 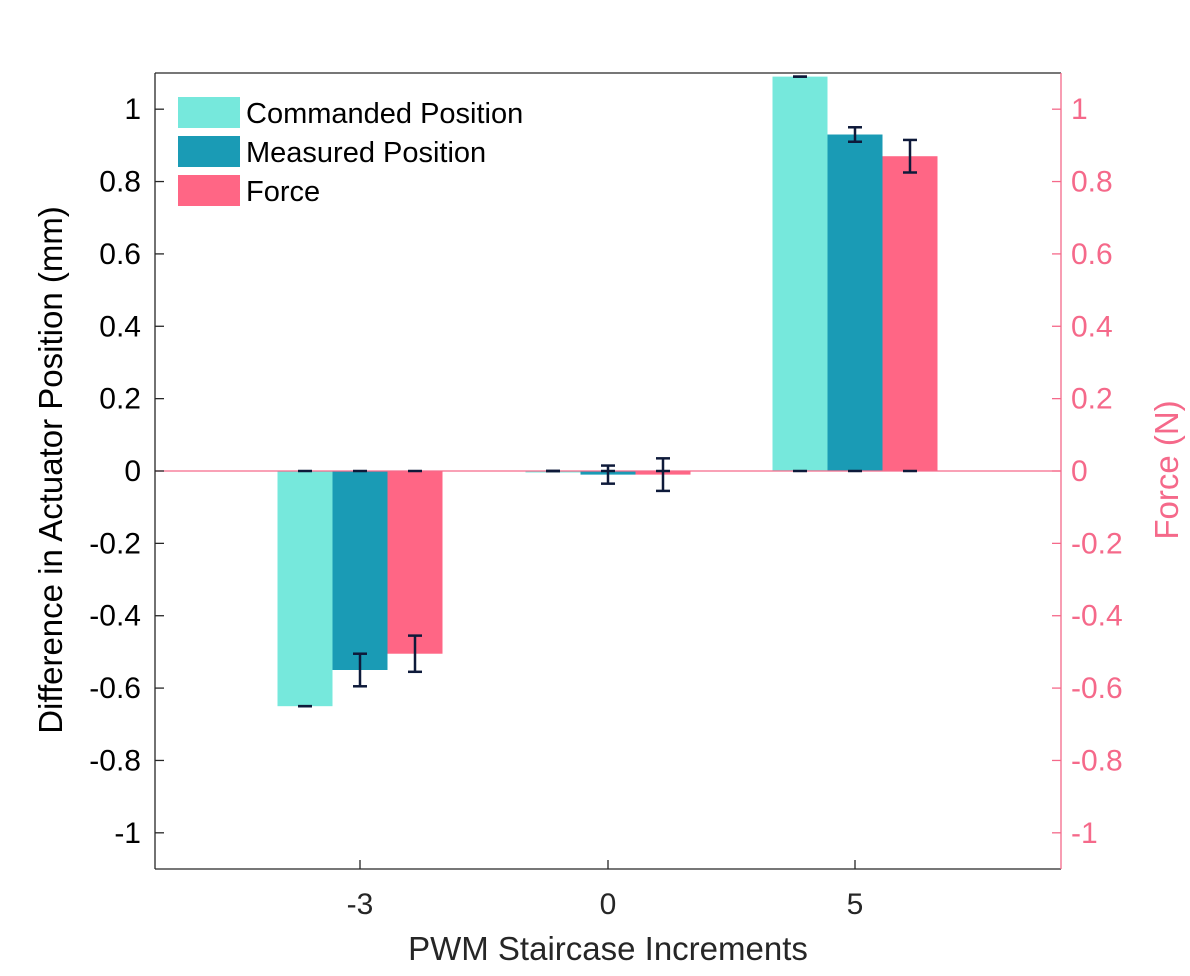 I want to click on legend-label: Commanded Position, so click(x=384, y=114).